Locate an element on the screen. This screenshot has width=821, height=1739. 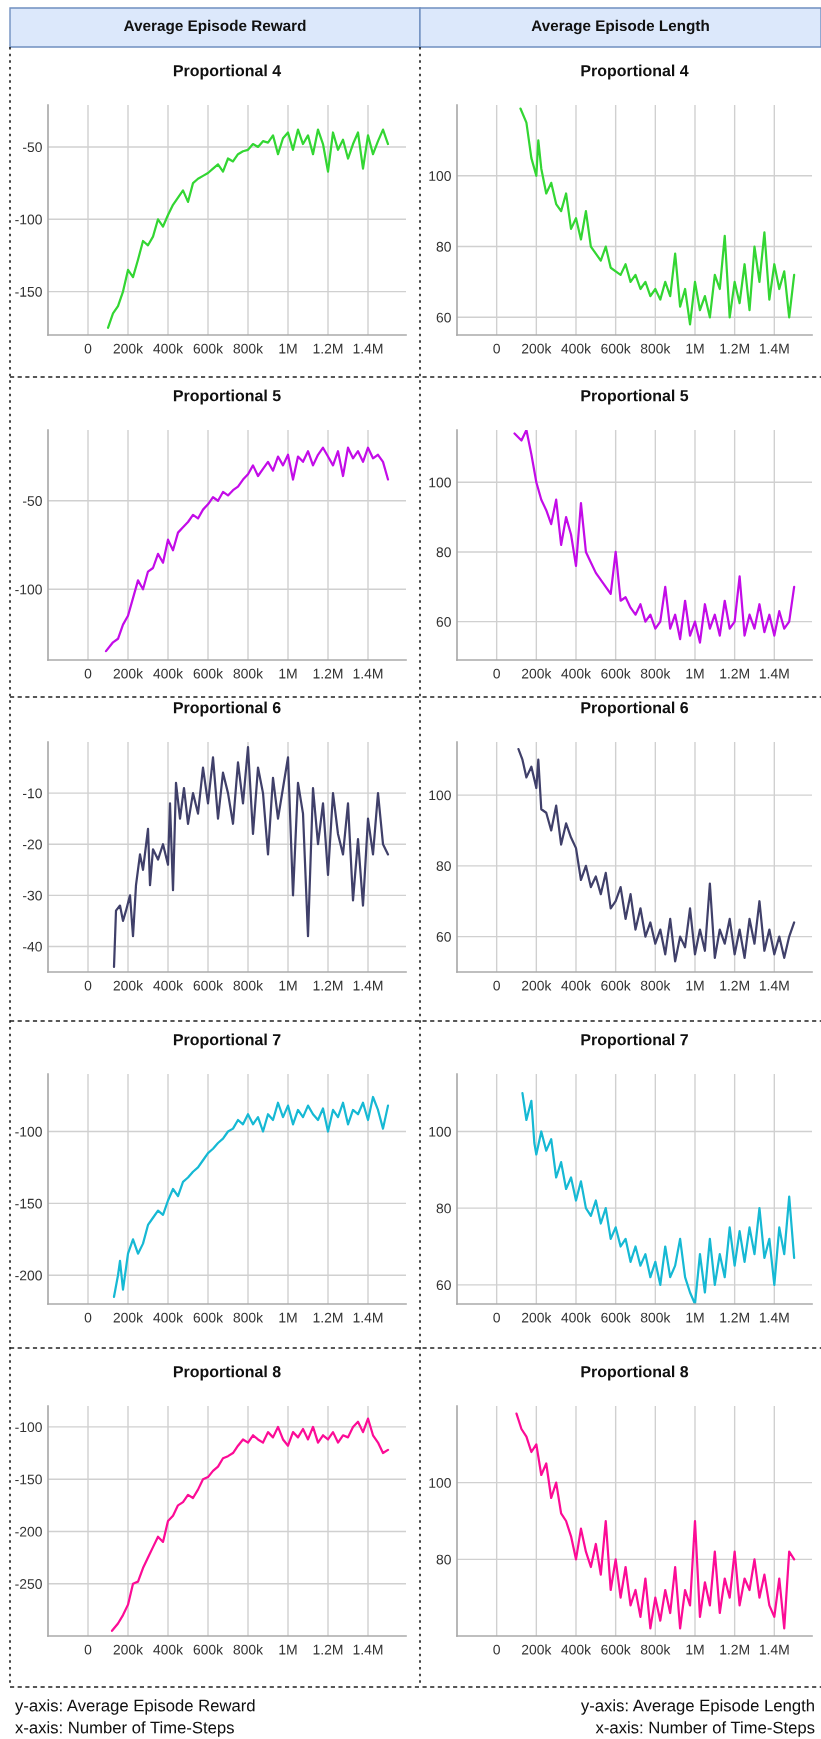
chart-title: Proportional 6 is located at coordinates (227, 709).